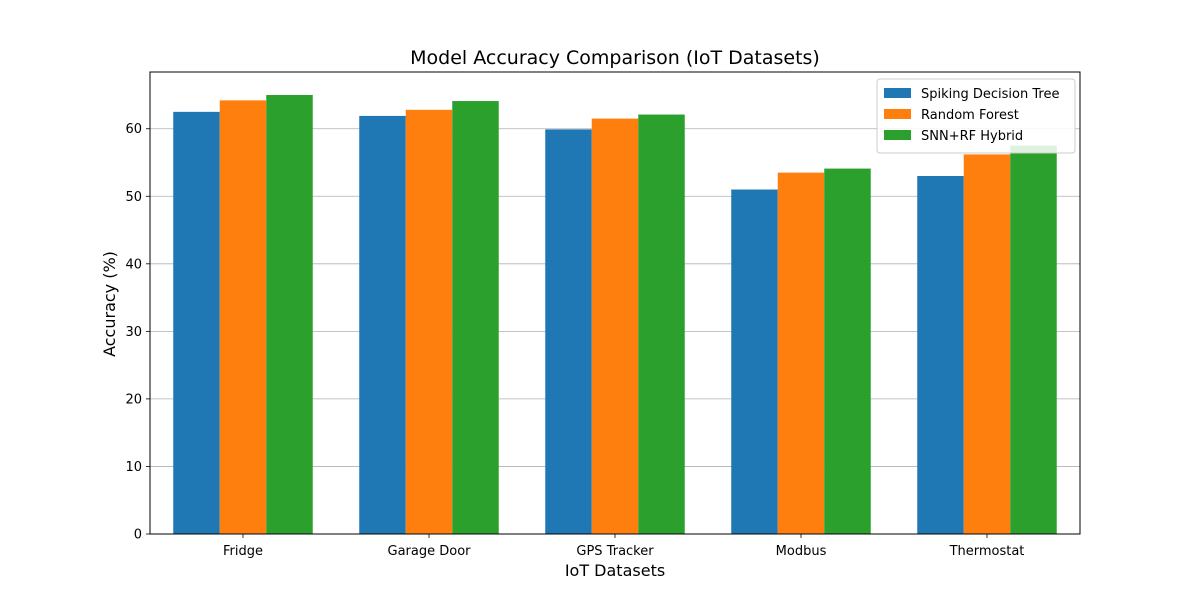  Describe the element at coordinates (801, 551) in the screenshot. I see `x-tick-label: Modbus` at that location.